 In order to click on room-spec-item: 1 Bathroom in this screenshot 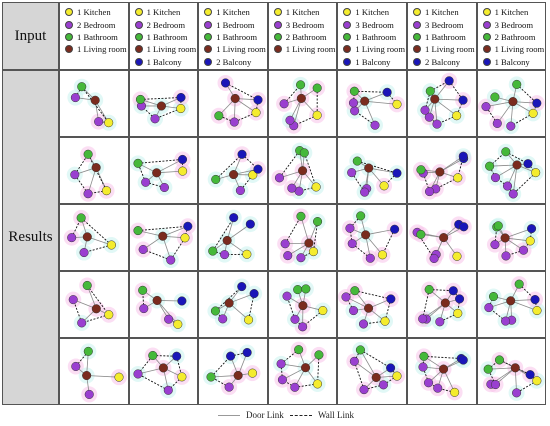, I will do `click(166, 37)`.